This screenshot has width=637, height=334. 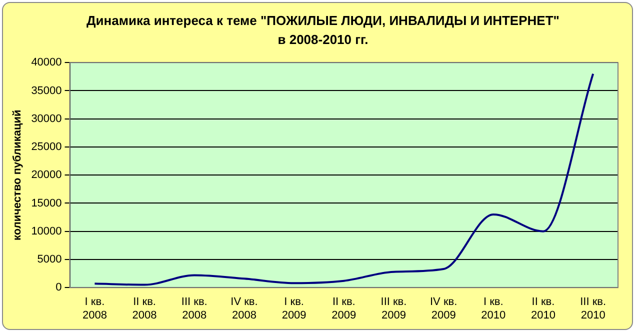 I want to click on y-tick-label: 25000, so click(x=46, y=147).